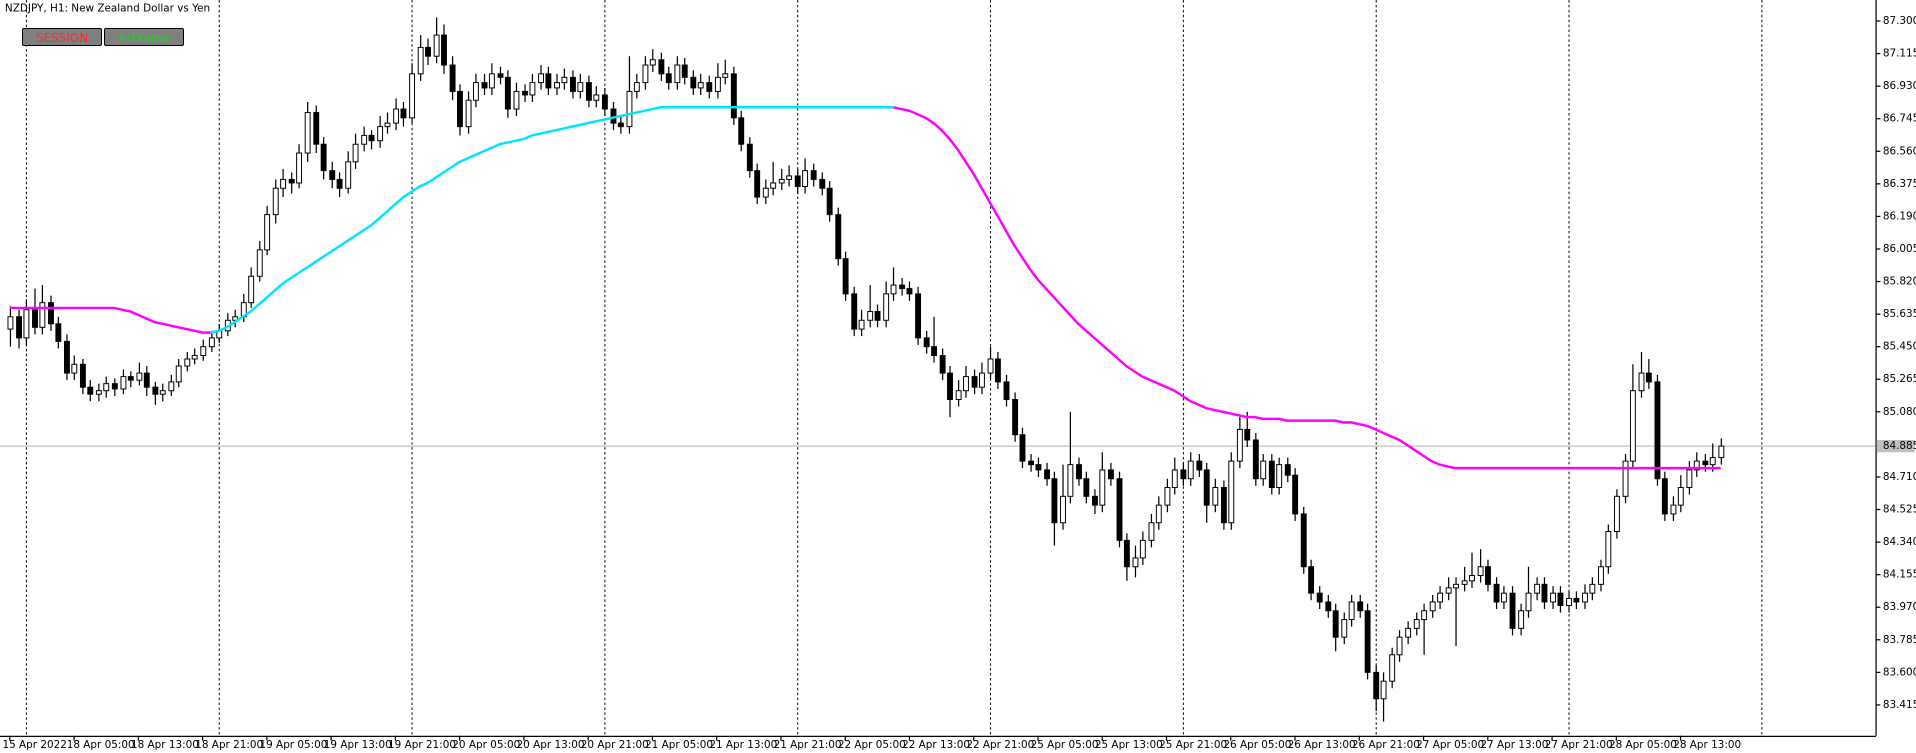 This screenshot has height=753, width=1916. What do you see at coordinates (551, 745) in the screenshot?
I see `x-tick-label: 20 Apr 13:00` at bounding box center [551, 745].